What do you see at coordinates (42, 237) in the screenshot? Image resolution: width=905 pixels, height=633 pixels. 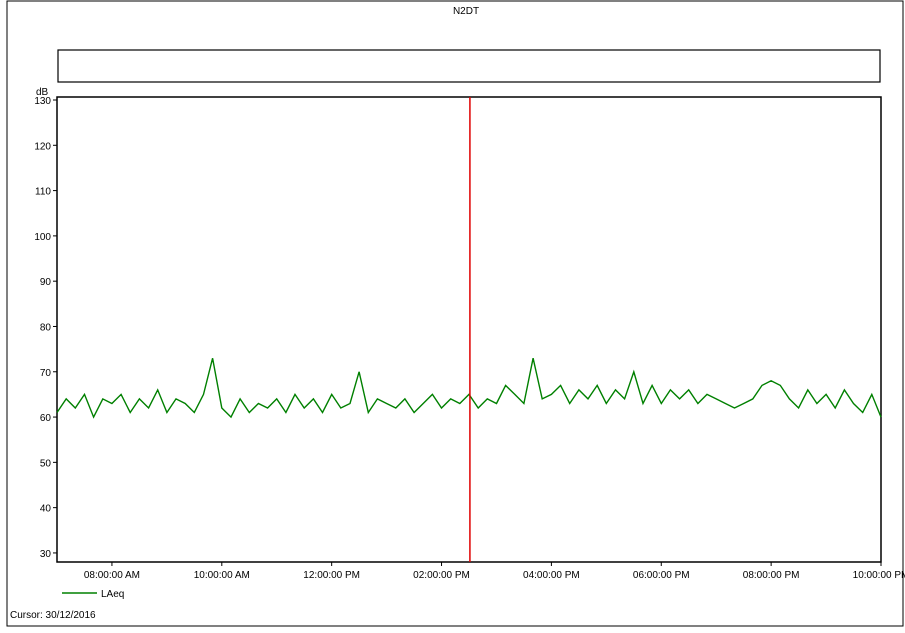 I see `y-tick-label: 100` at bounding box center [42, 237].